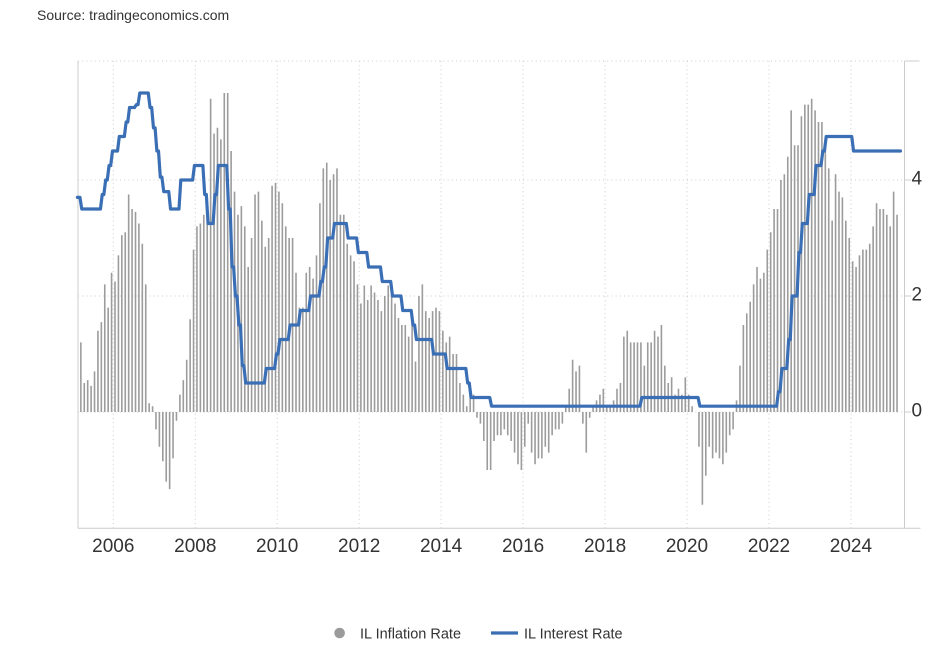 The image size is (948, 647). I want to click on svg-text: IL Interest Rate, so click(573, 635).